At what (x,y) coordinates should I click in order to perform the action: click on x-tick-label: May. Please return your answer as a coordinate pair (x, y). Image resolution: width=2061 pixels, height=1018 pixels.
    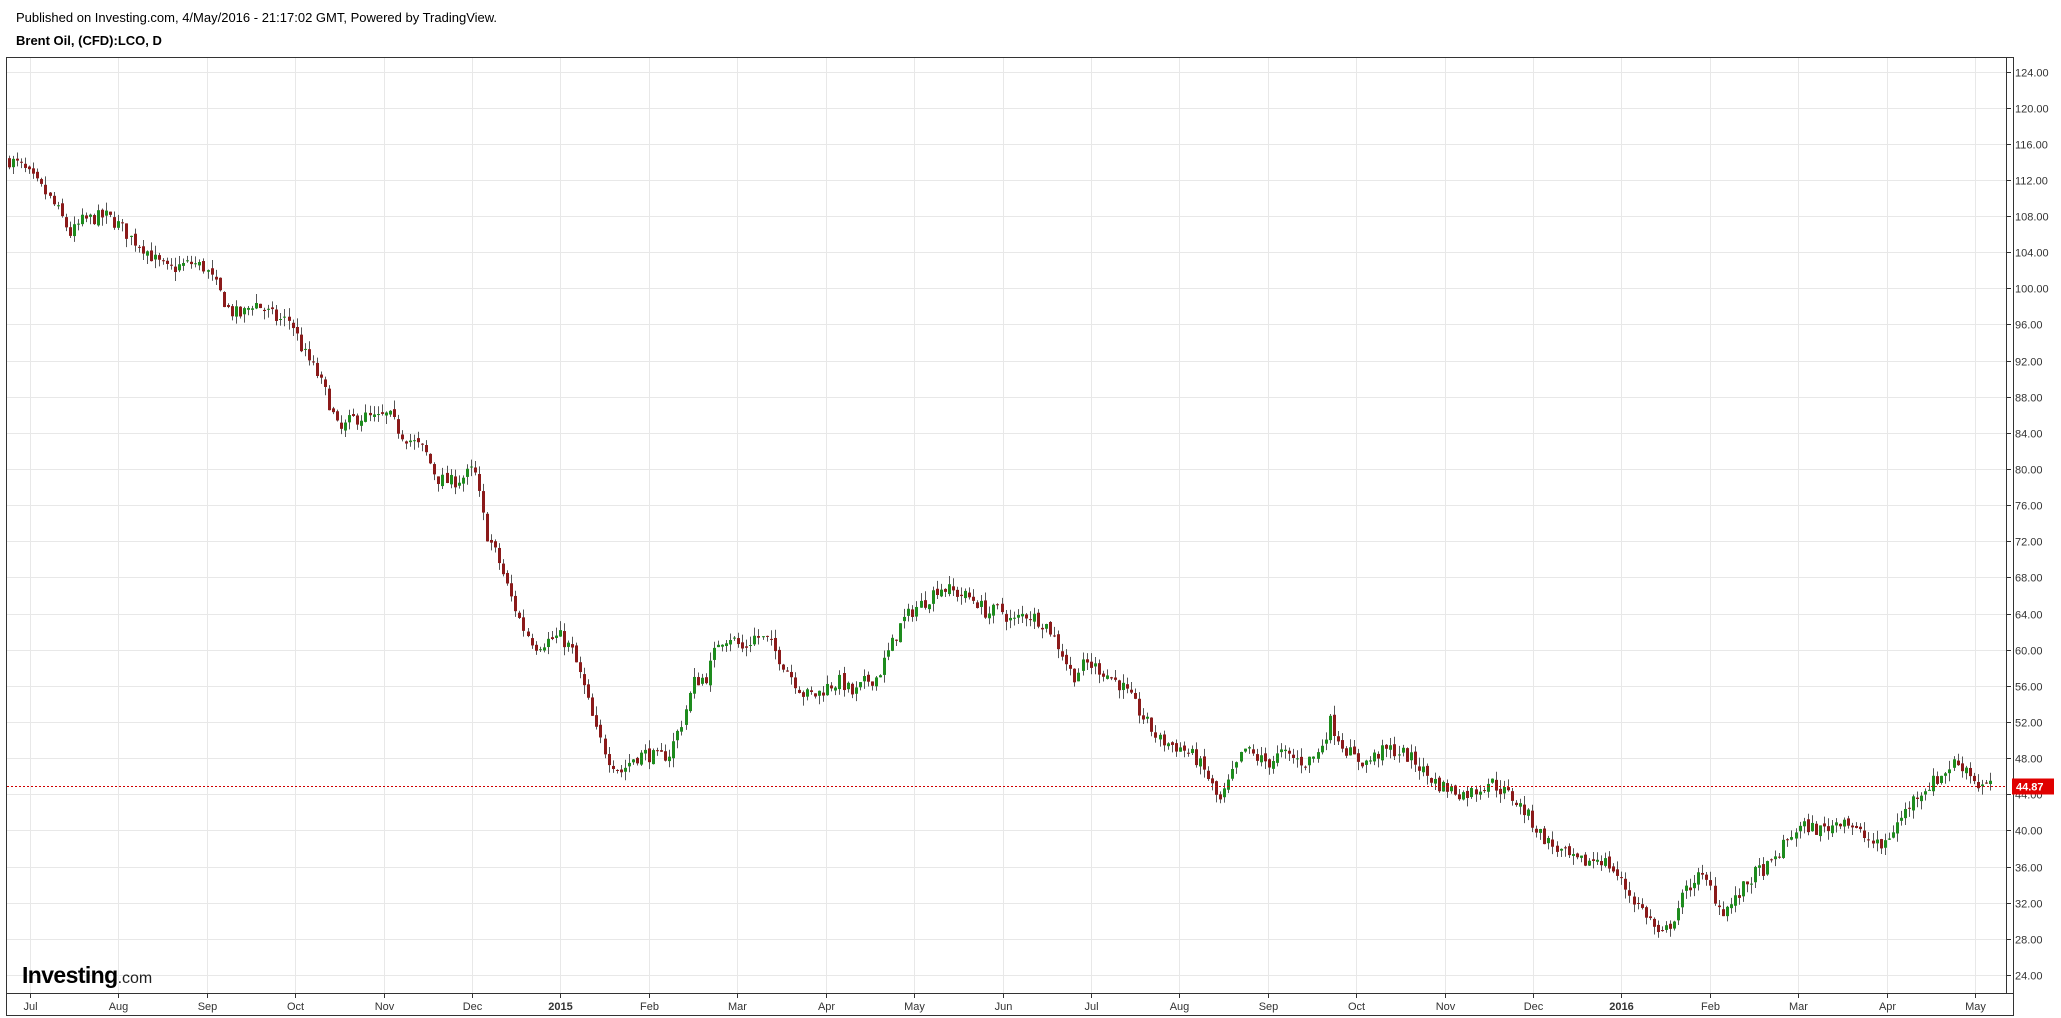
    Looking at the image, I should click on (914, 1007).